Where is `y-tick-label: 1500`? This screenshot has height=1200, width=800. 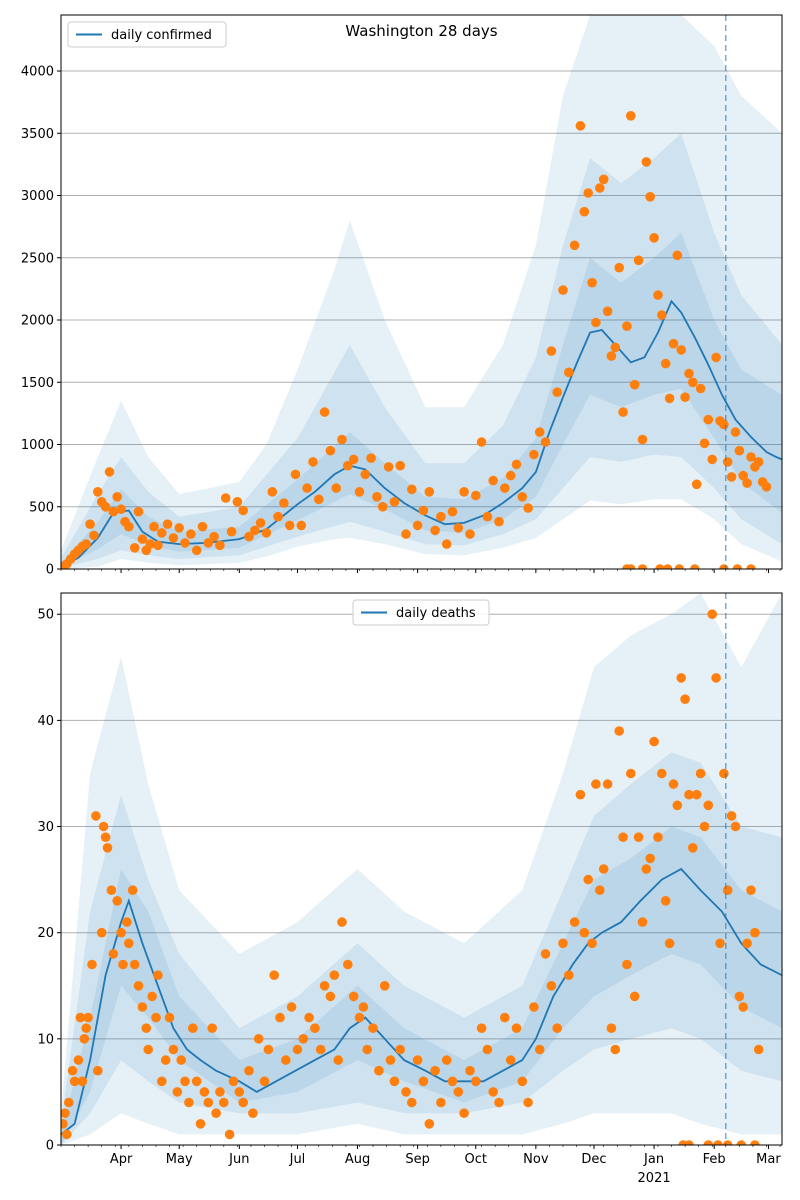
y-tick-label: 1500 is located at coordinates (37, 383).